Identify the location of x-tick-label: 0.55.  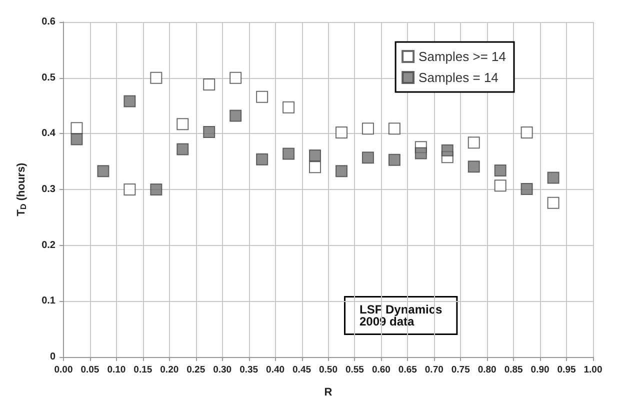
(355, 370).